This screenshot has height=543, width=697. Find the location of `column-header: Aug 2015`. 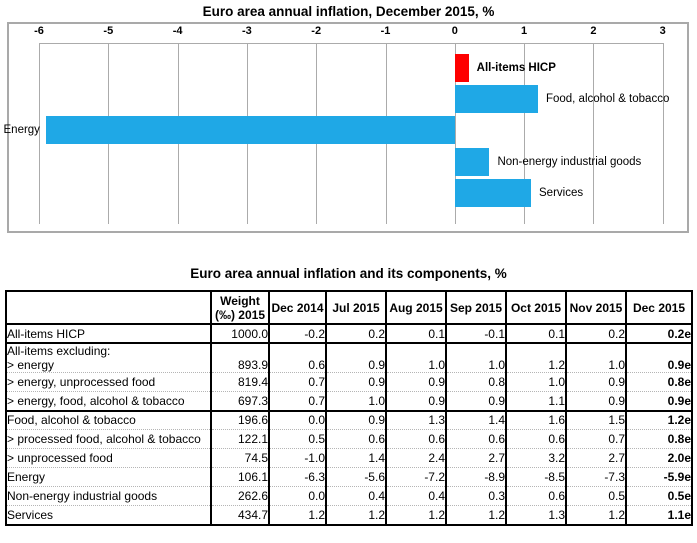

column-header: Aug 2015 is located at coordinates (416, 308).